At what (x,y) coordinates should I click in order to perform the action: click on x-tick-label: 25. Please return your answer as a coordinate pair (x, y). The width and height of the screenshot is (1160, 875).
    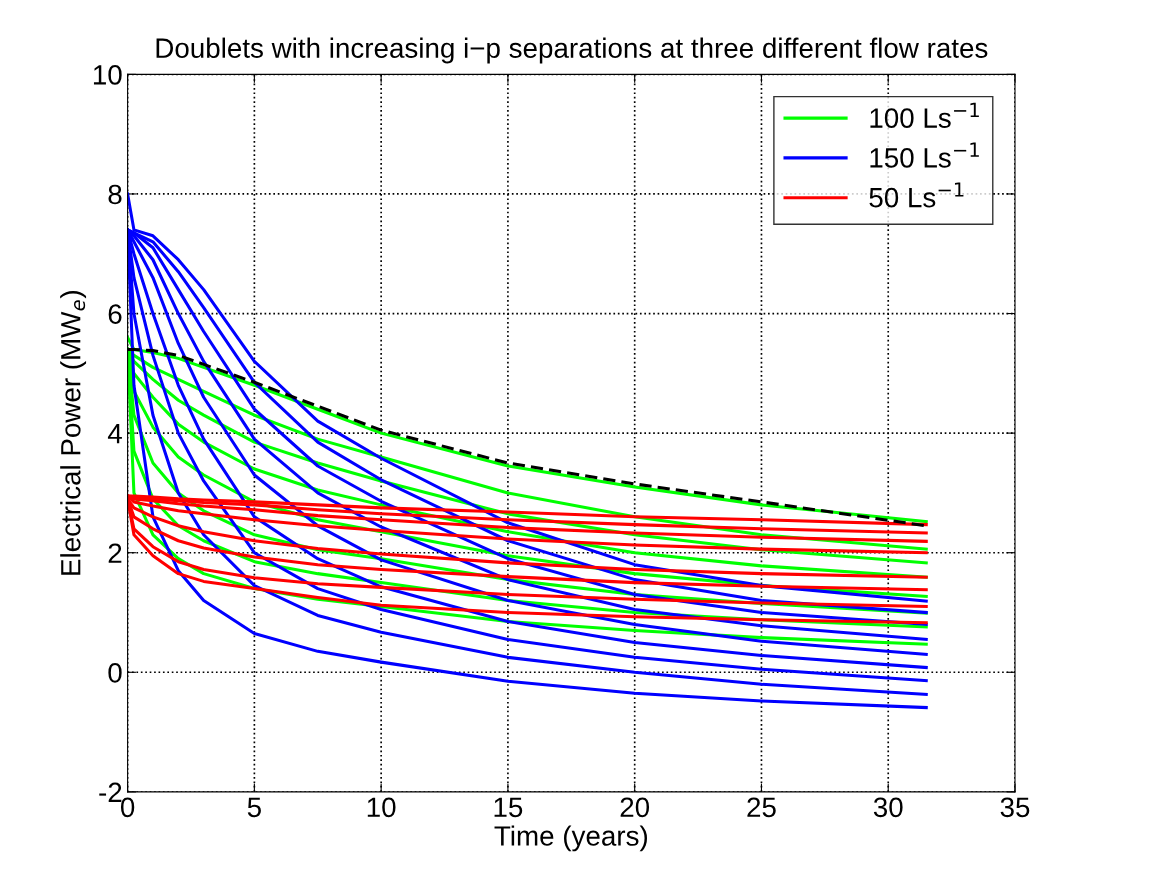
    Looking at the image, I should click on (761, 807).